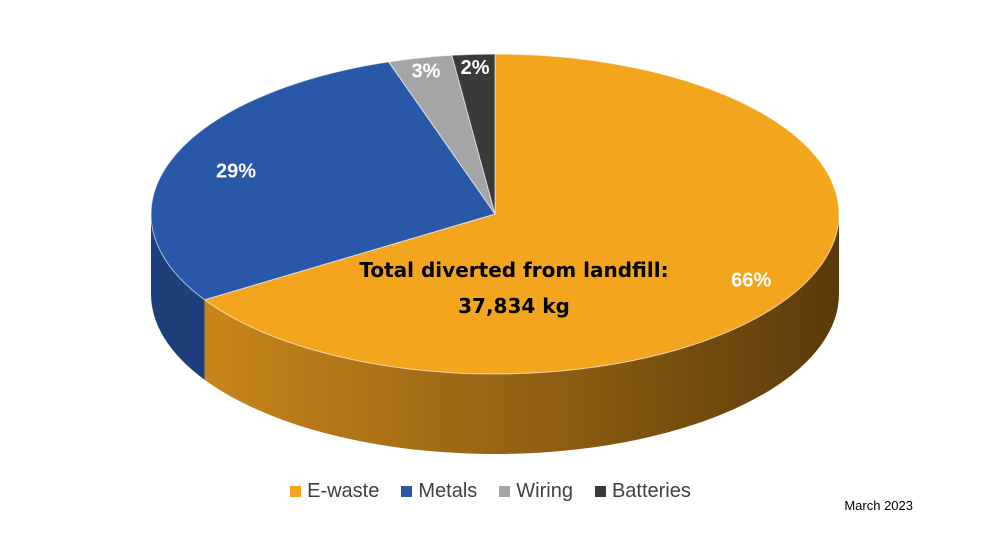  What do you see at coordinates (490, 491) in the screenshot?
I see `legend: E-waste Metals Wiring Batteries` at bounding box center [490, 491].